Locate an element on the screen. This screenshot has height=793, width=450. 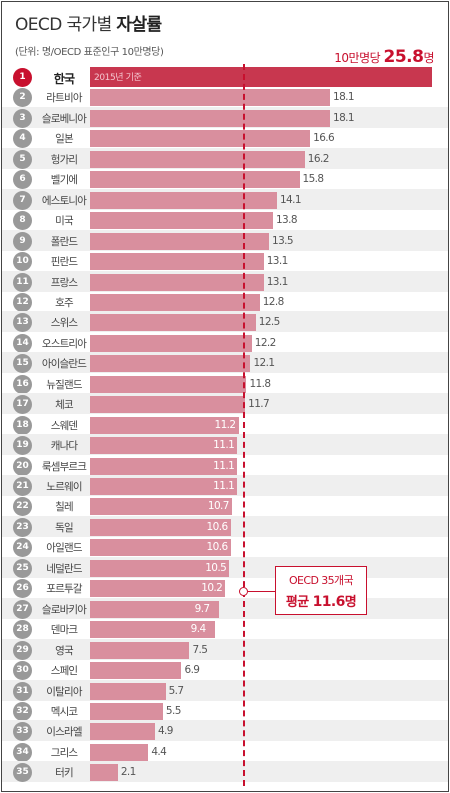
chart-title: OECD 국가별 자살률 is located at coordinates (88, 22).